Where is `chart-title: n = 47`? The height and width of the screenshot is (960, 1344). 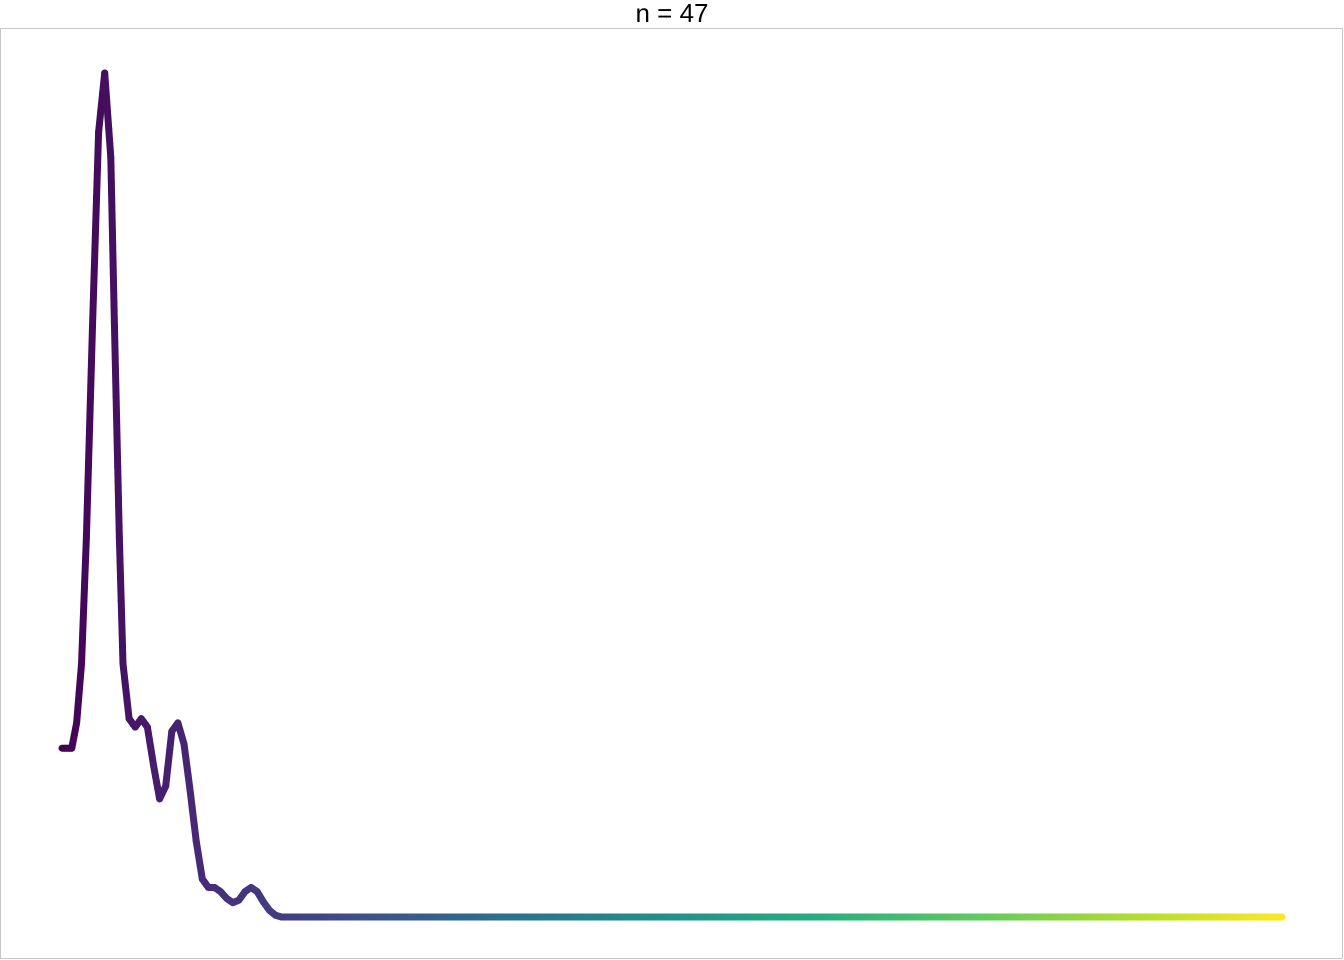 chart-title: n = 47 is located at coordinates (672, 14).